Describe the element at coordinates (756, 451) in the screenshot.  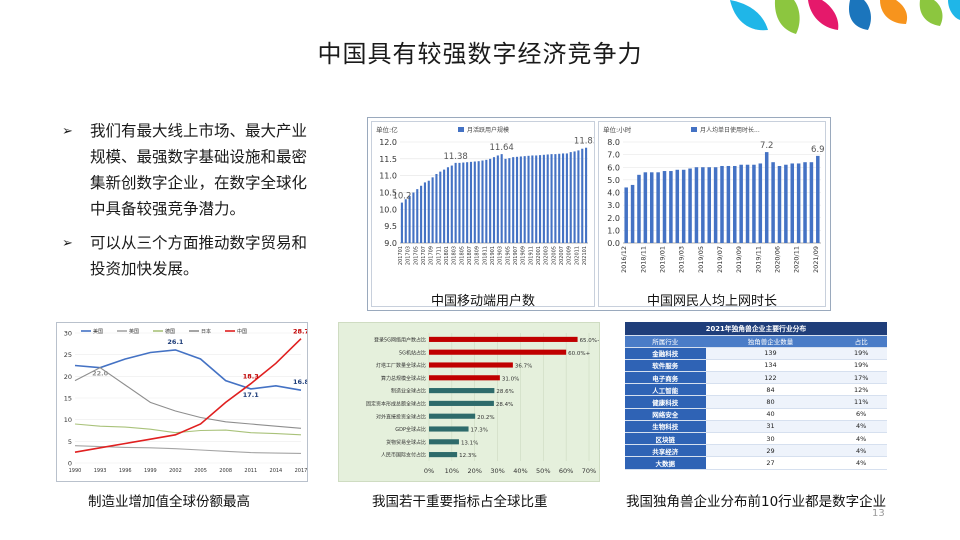
I see `table-row: 共享经济 29 4%` at that location.